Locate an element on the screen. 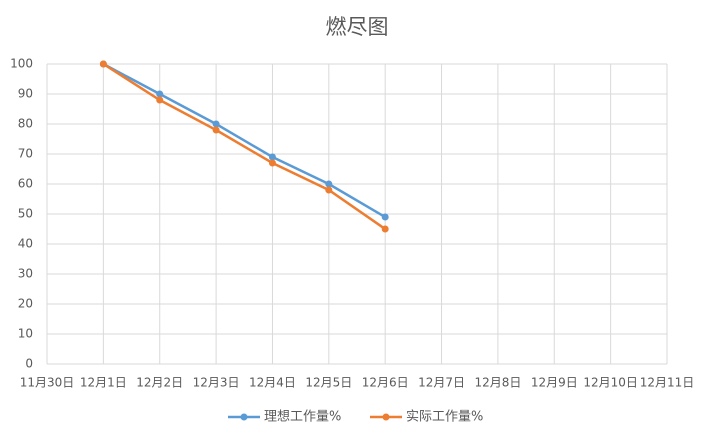 This screenshot has width=721, height=444. y-tick-label: 0 is located at coordinates (29, 364).